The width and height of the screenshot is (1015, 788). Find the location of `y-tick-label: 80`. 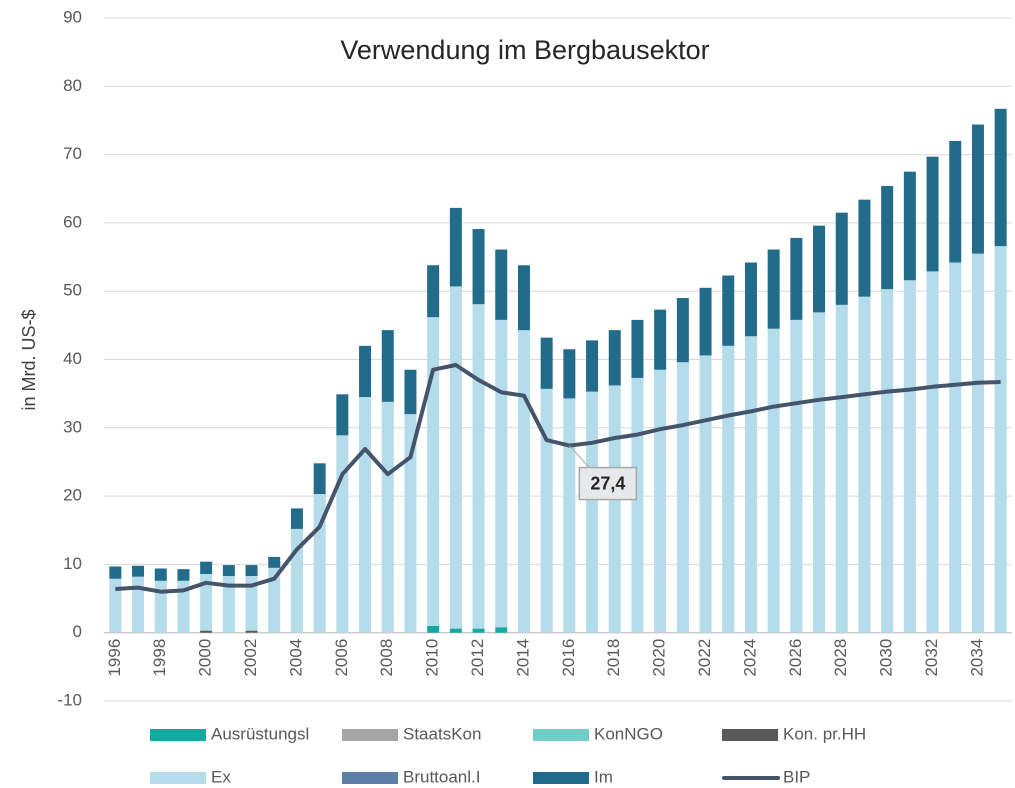

y-tick-label: 80 is located at coordinates (72, 85).